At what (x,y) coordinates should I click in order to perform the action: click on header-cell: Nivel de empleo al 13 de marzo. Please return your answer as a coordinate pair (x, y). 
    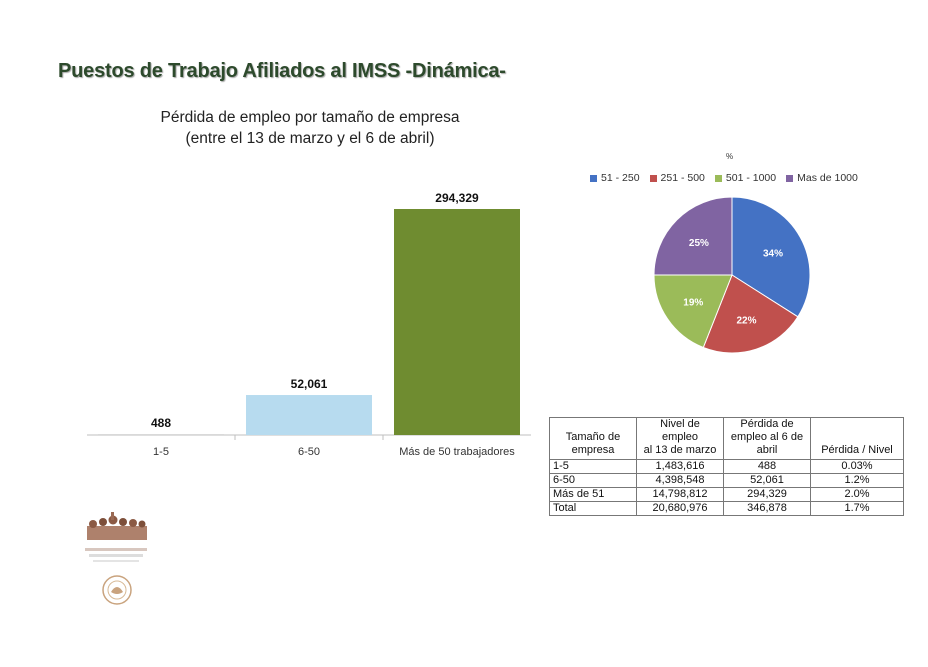
    Looking at the image, I should click on (680, 438).